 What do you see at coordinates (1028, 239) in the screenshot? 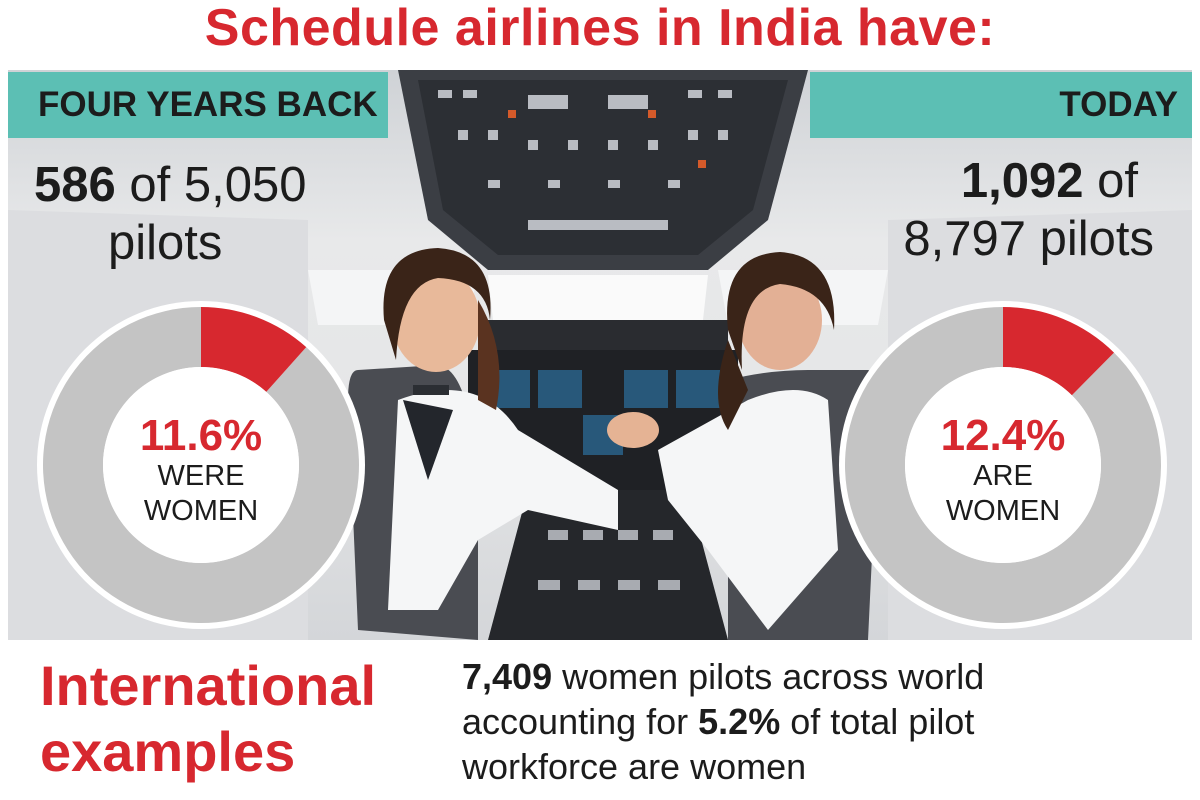
I see `count-line2: 8,797 pilots` at bounding box center [1028, 239].